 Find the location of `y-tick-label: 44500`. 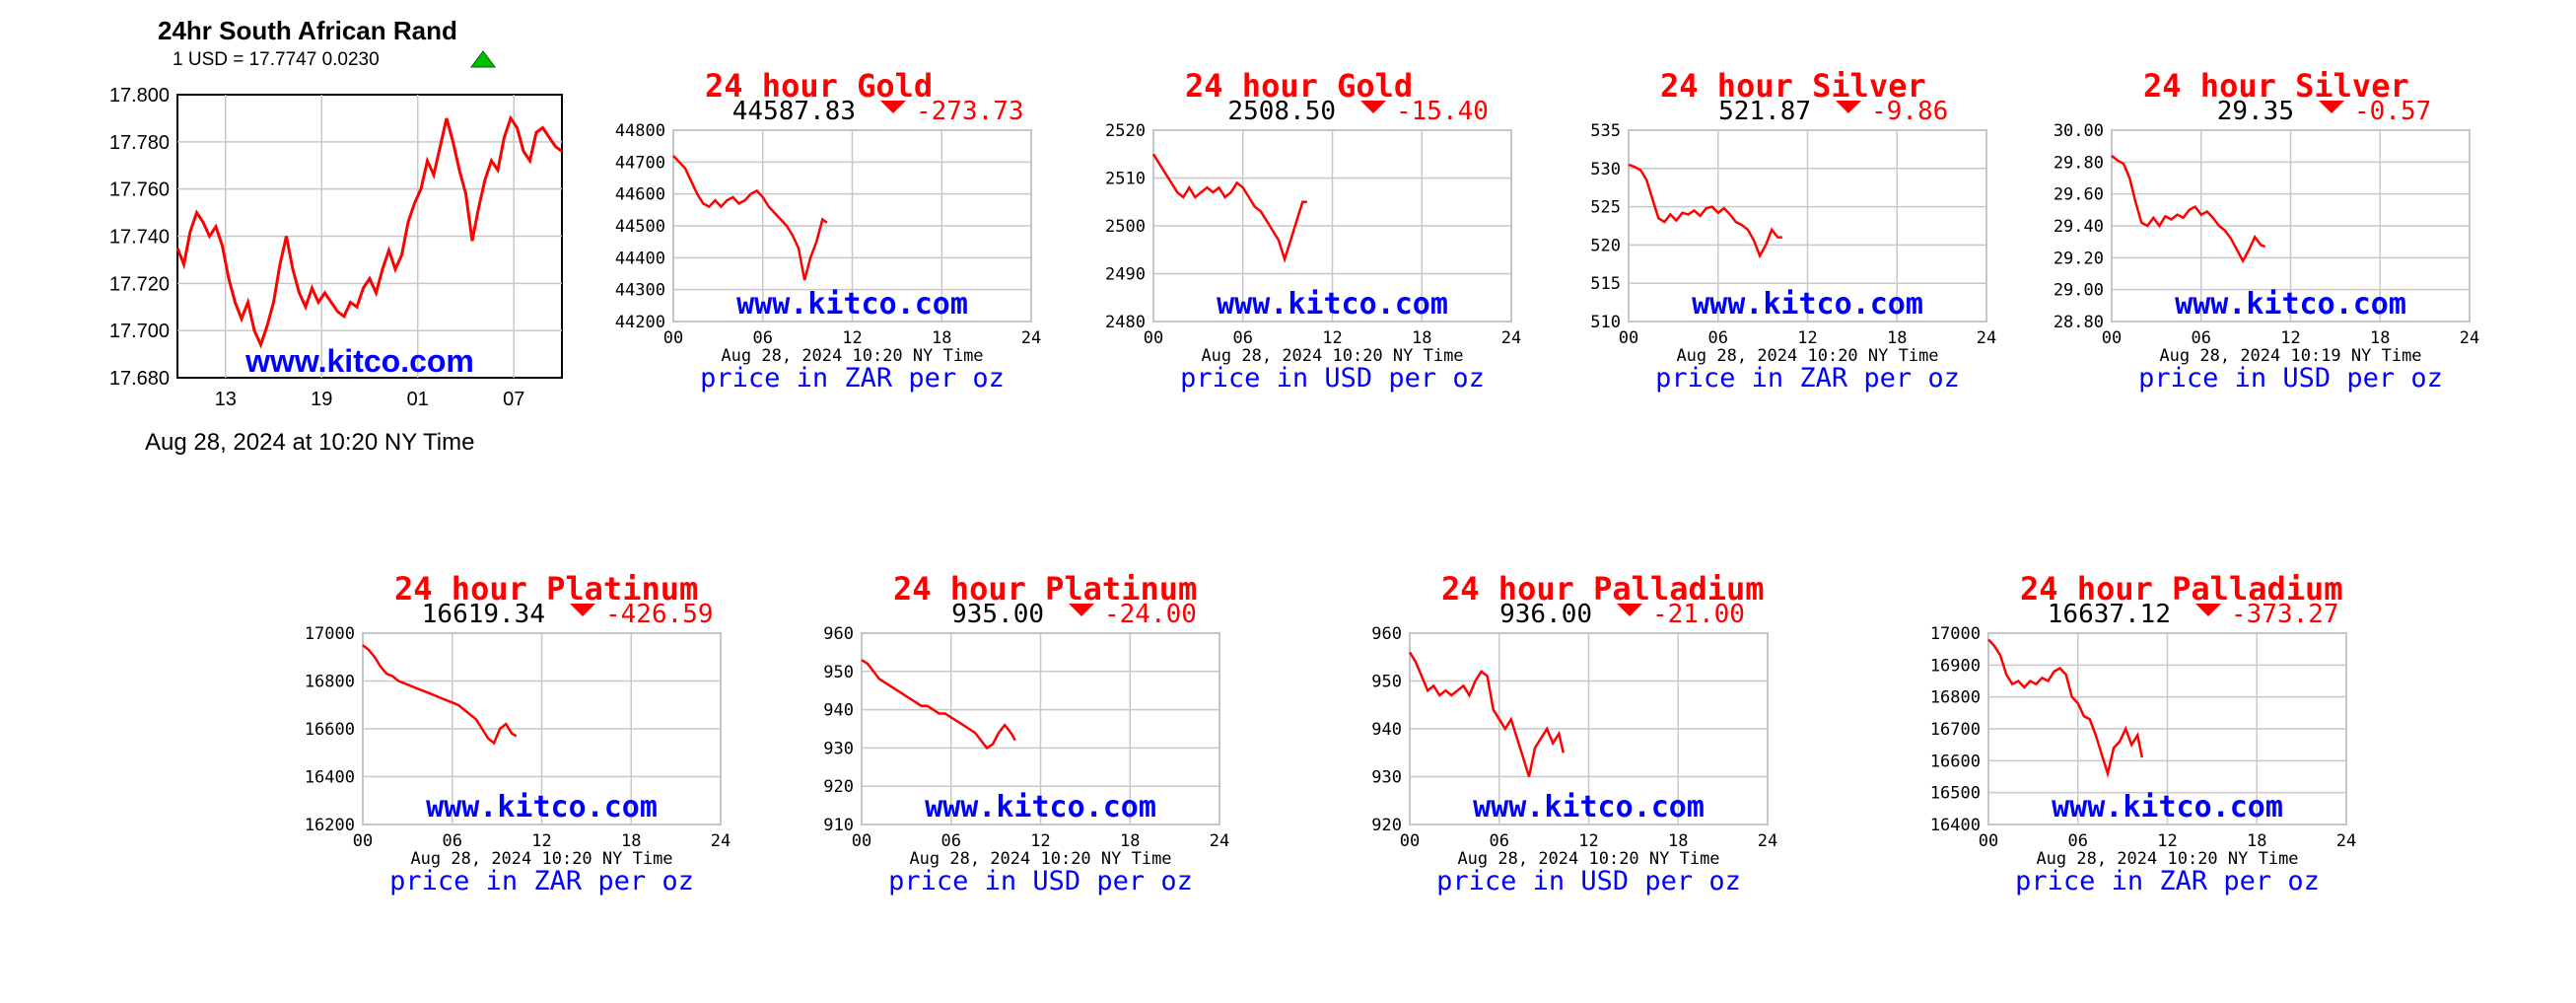

y-tick-label: 44500 is located at coordinates (640, 227).